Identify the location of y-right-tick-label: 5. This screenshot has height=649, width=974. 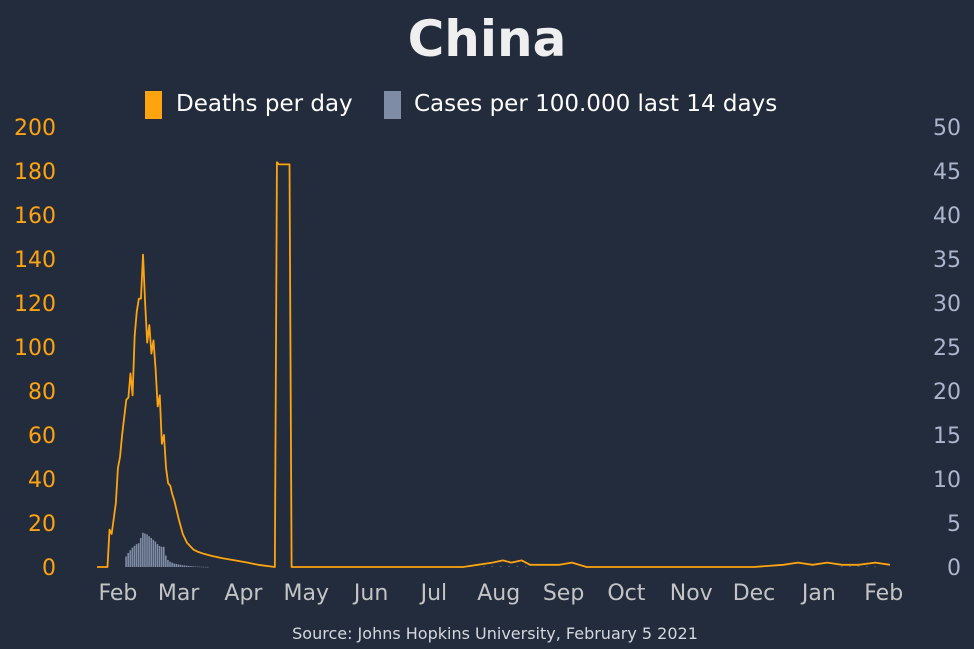
(954, 524).